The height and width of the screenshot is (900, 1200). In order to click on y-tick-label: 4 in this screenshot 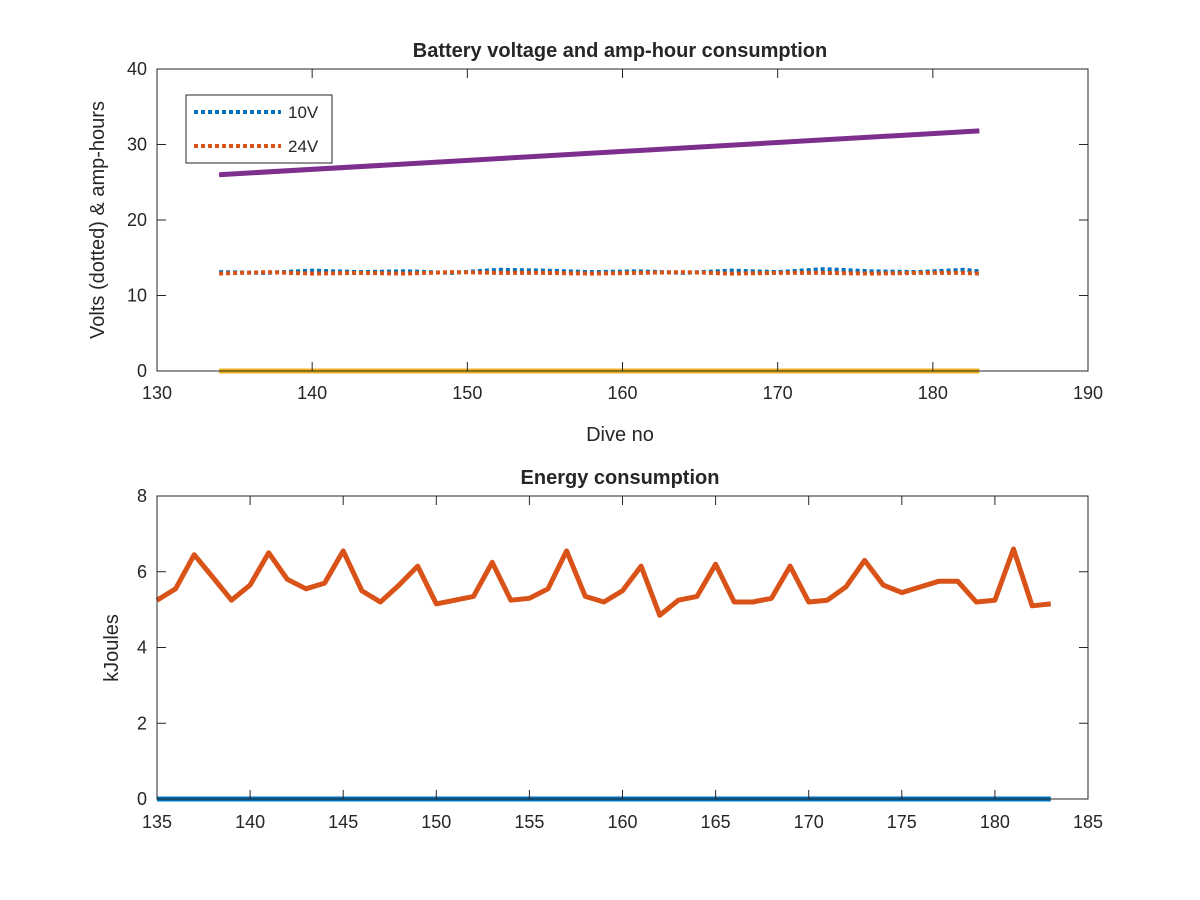, I will do `click(142, 648)`.